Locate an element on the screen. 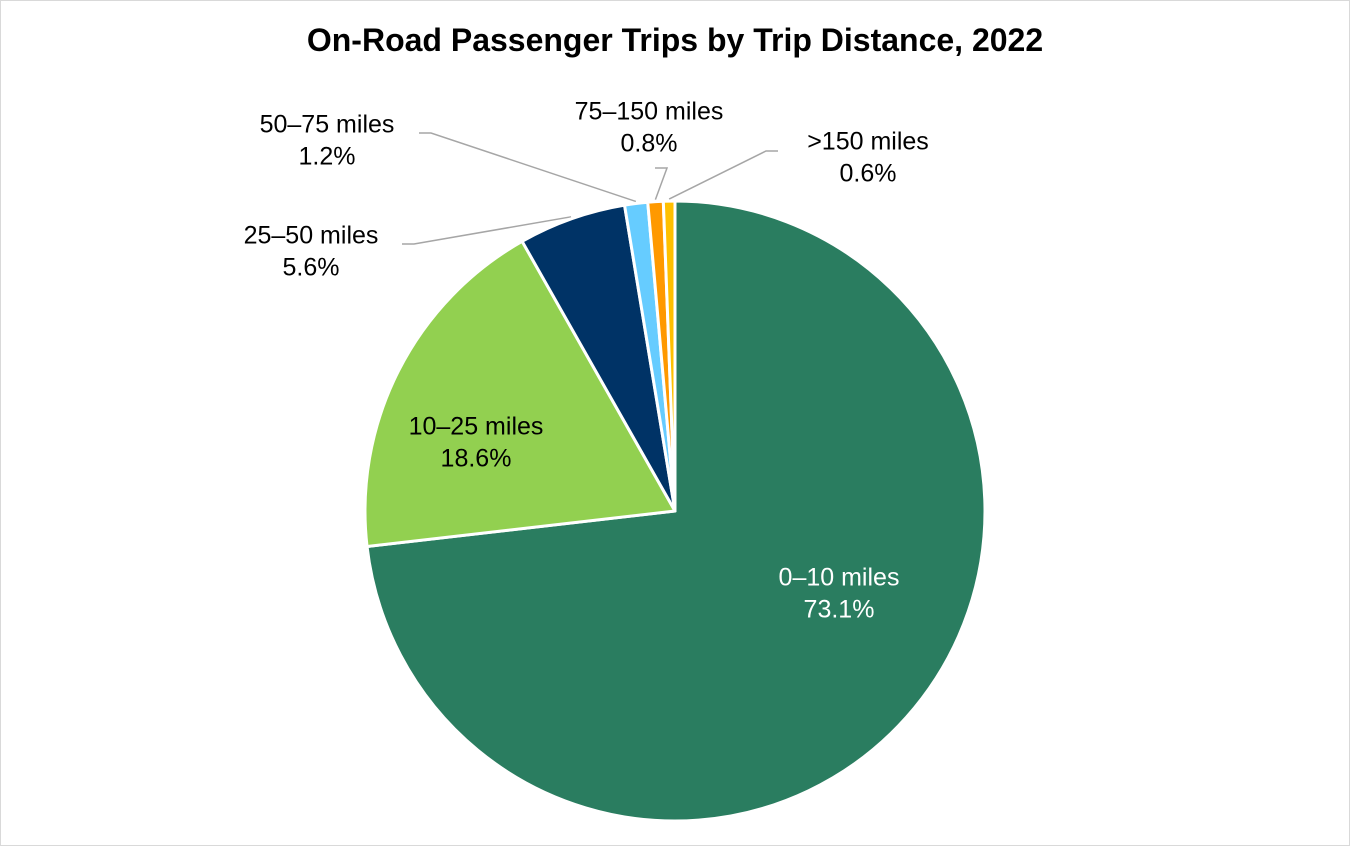 This screenshot has width=1350, height=846. slice-value-label: 73.1% is located at coordinates (839, 610).